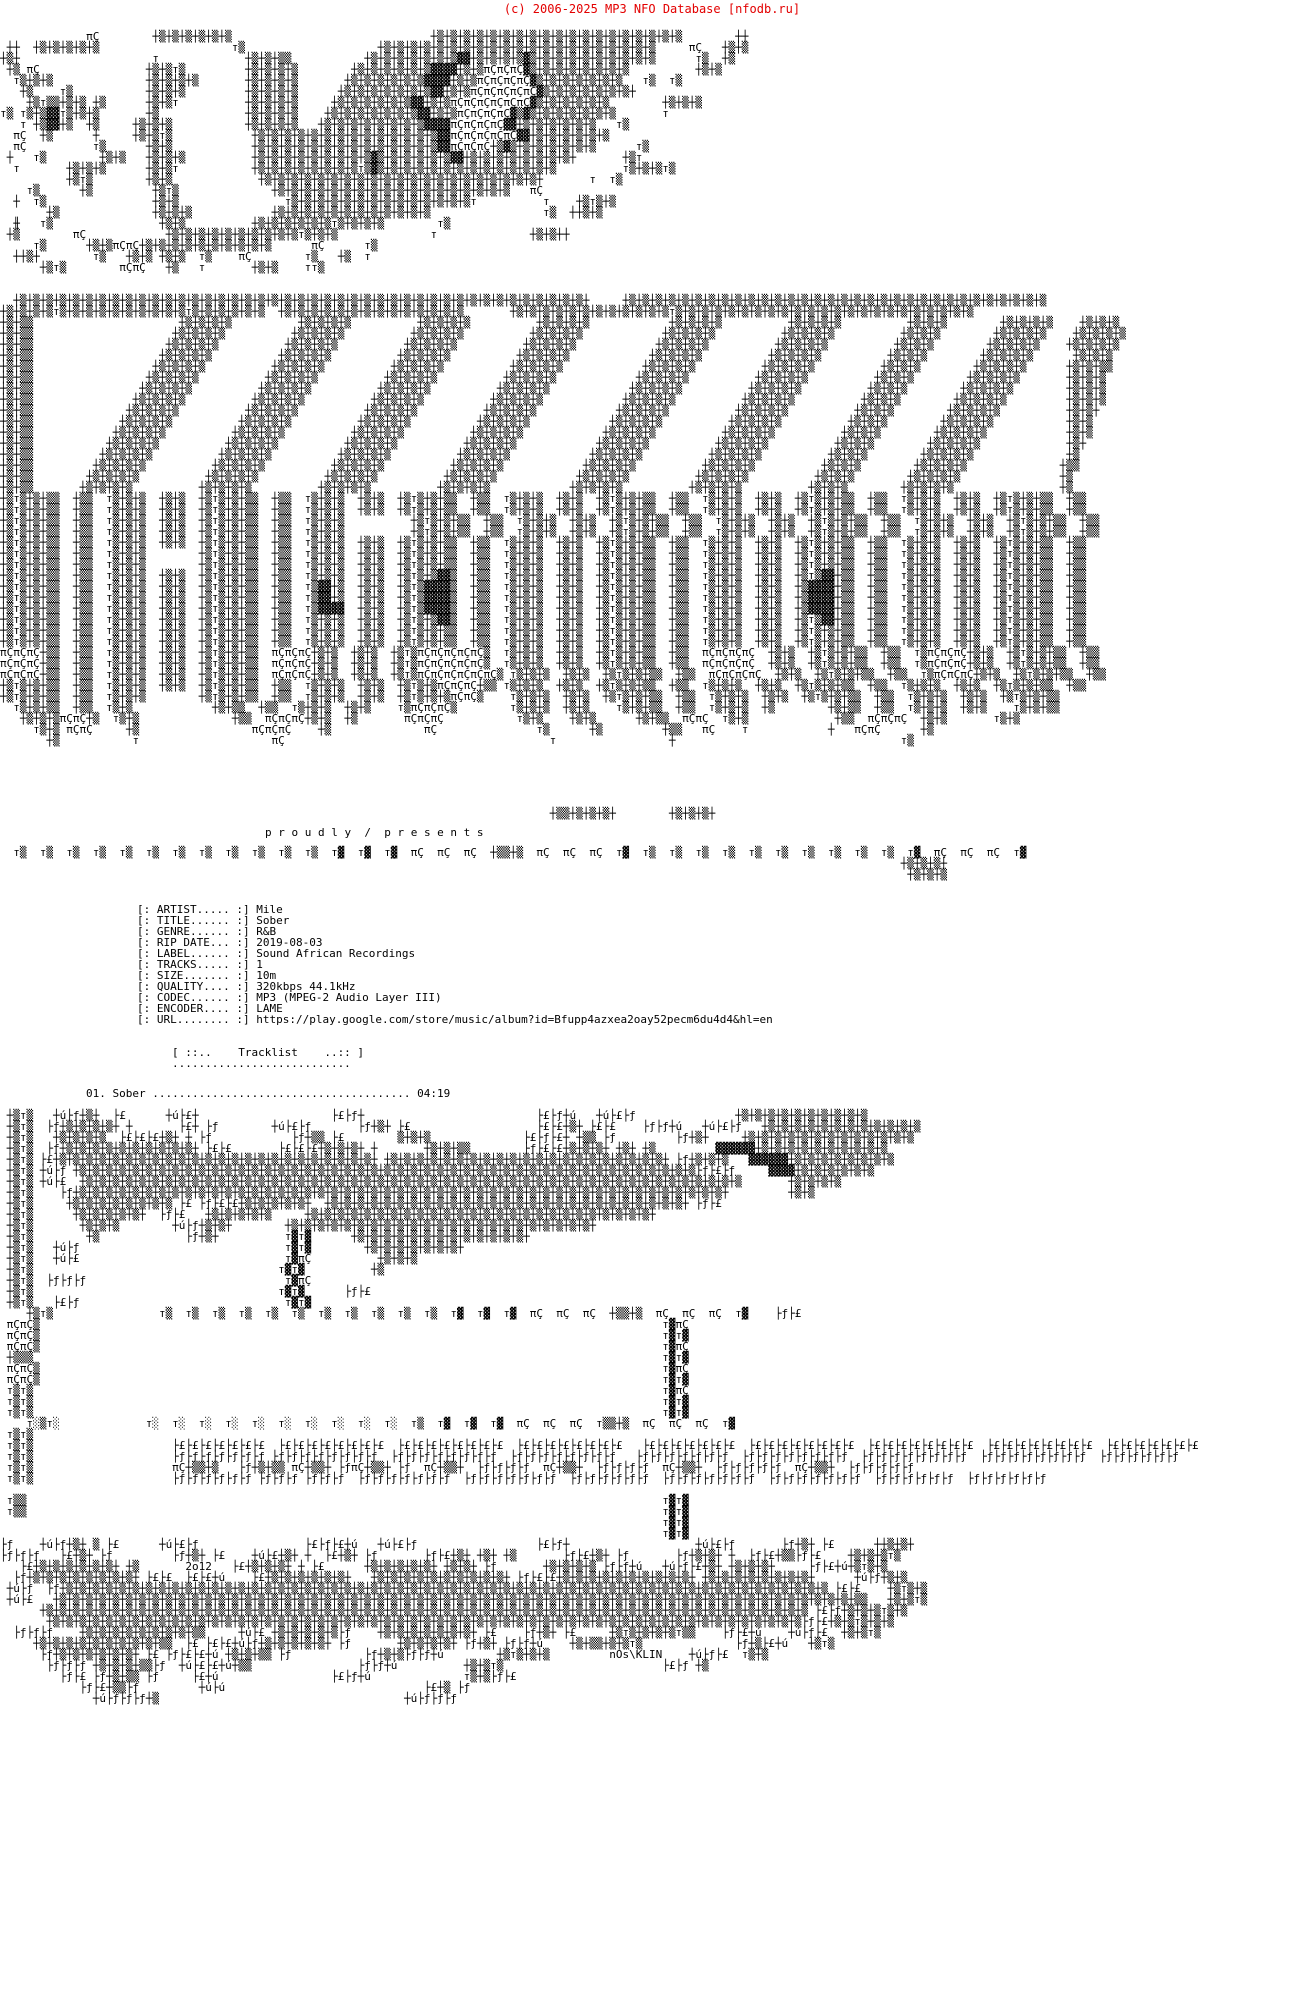  Describe the element at coordinates (306, 986) in the screenshot. I see `field-quality-value: 320kbps 44.1kHz` at that location.